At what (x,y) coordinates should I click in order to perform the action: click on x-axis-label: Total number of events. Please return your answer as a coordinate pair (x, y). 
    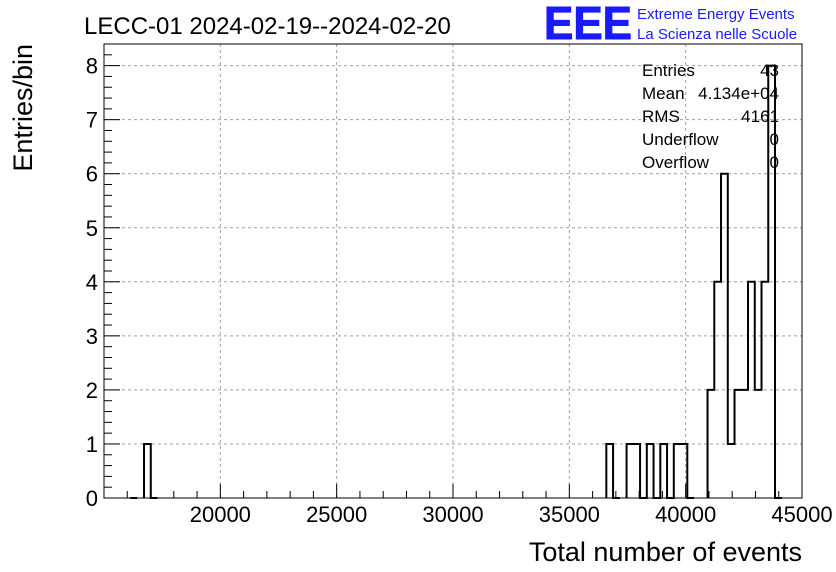
    Looking at the image, I should click on (665, 552).